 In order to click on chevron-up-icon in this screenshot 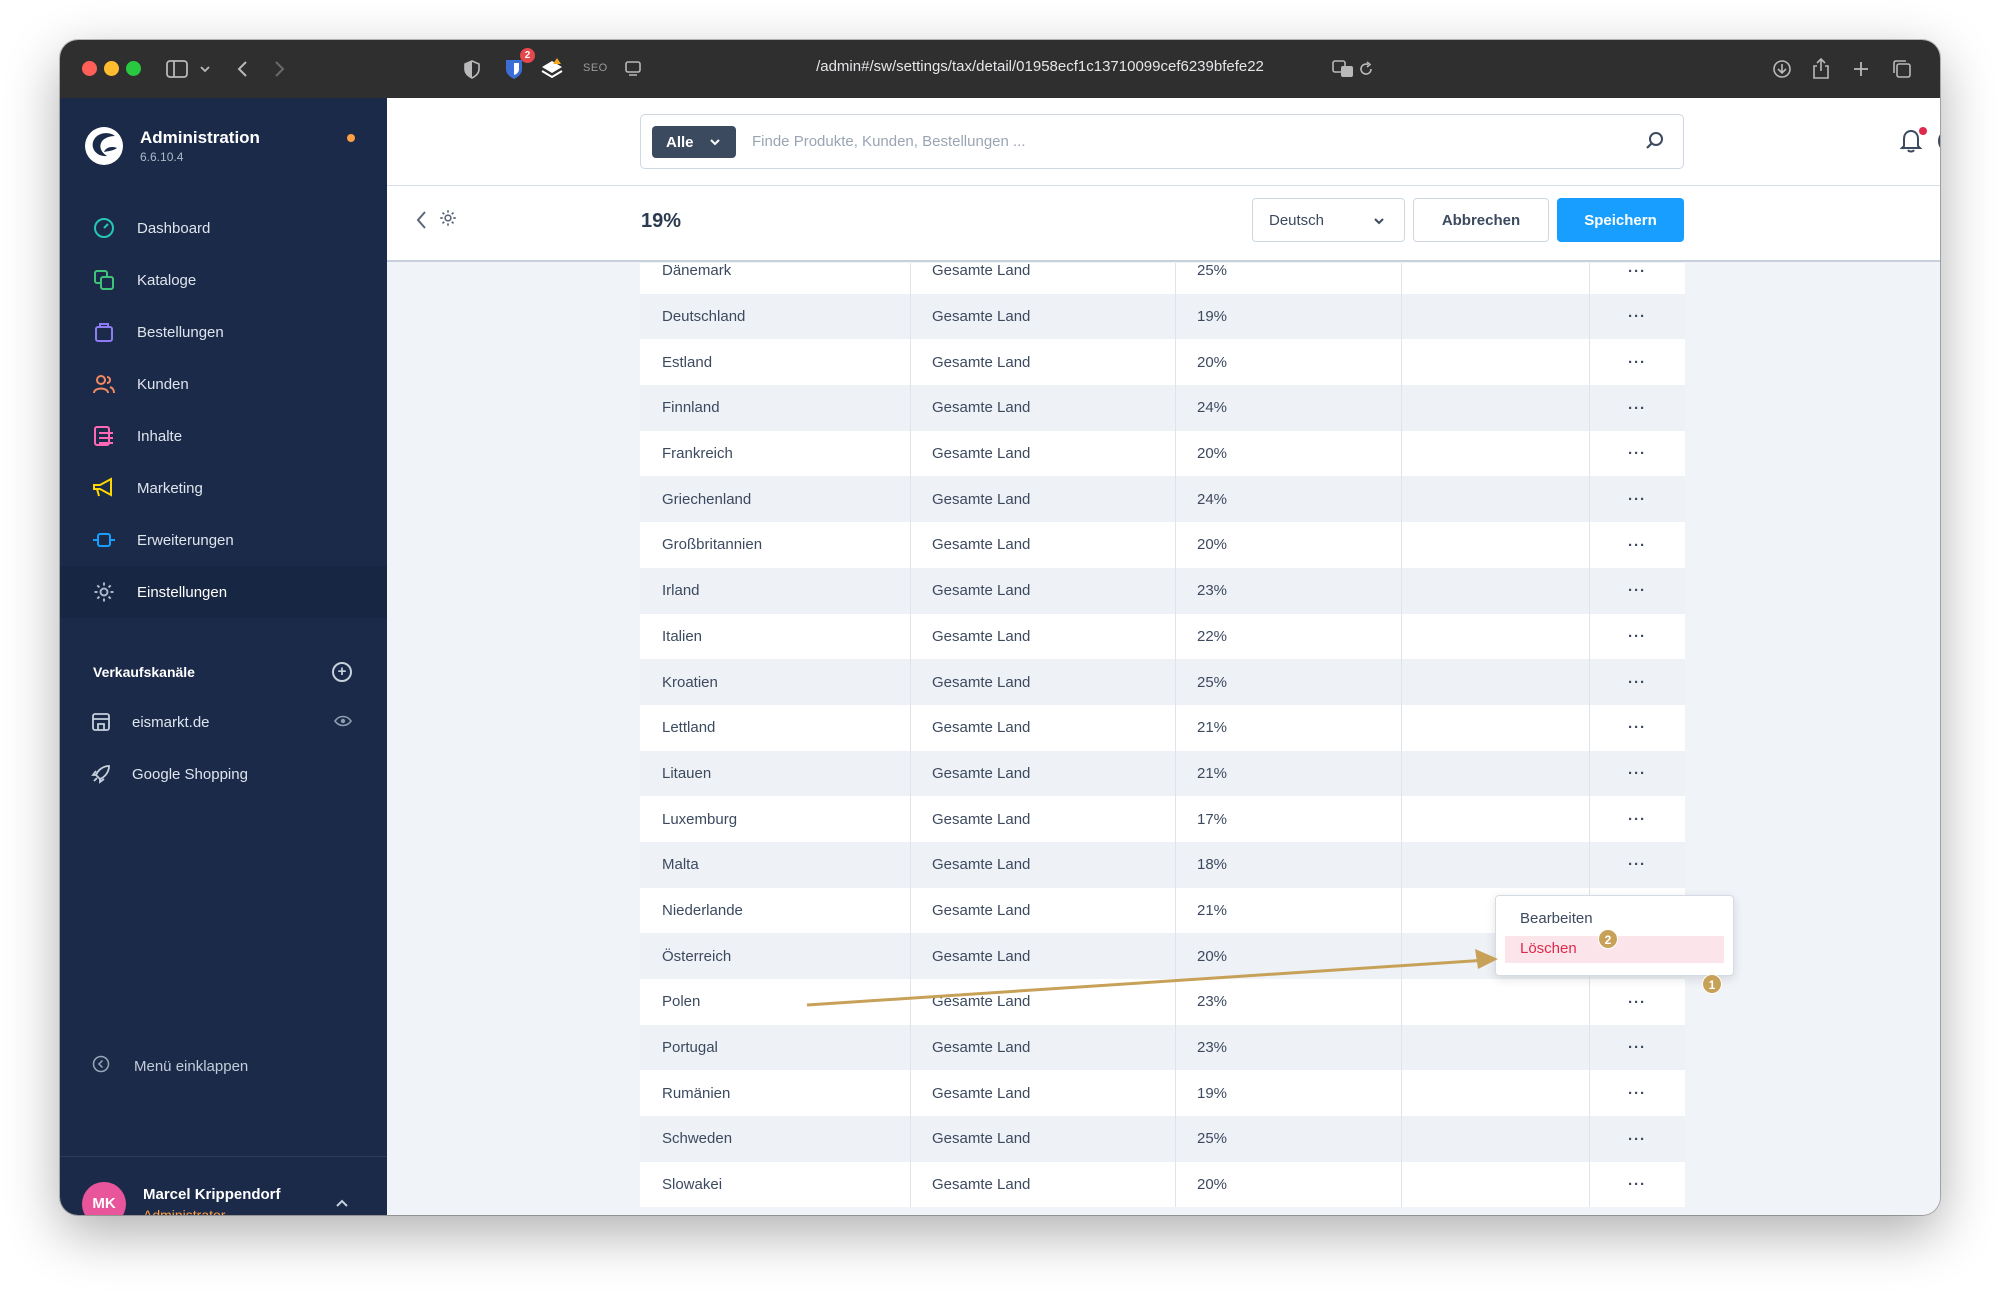, I will do `click(342, 1203)`.